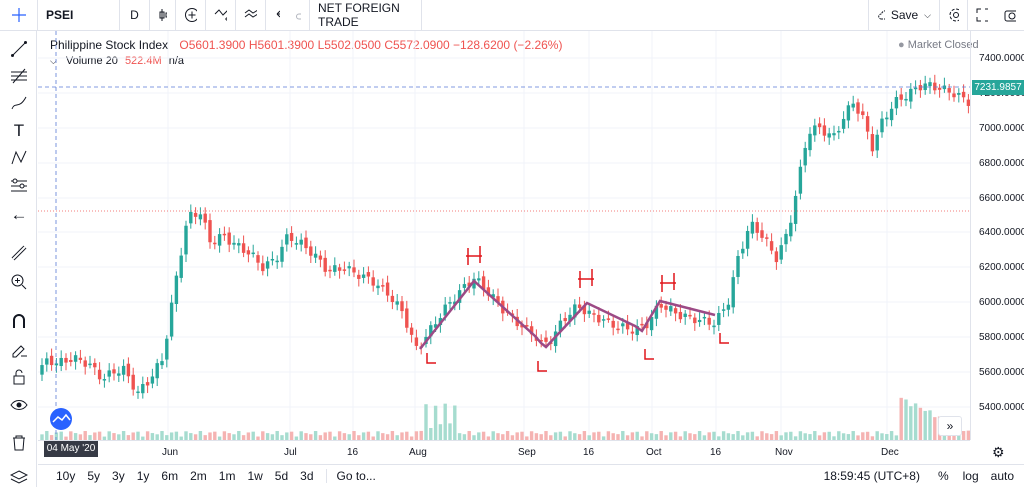  I want to click on trash-icon, so click(19, 443).